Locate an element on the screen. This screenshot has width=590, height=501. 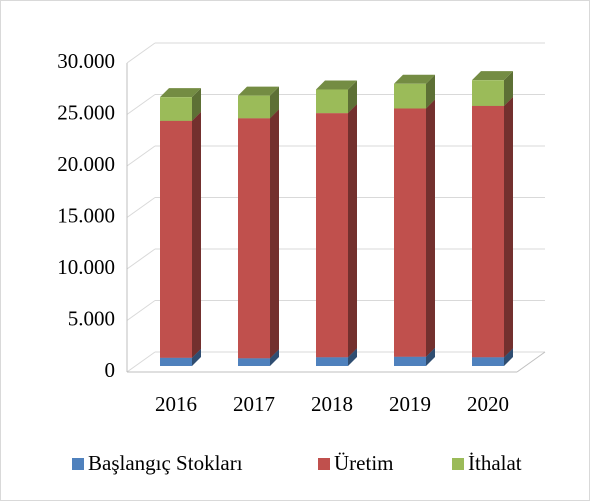
y-tick-label: 20.000 is located at coordinates (86, 164).